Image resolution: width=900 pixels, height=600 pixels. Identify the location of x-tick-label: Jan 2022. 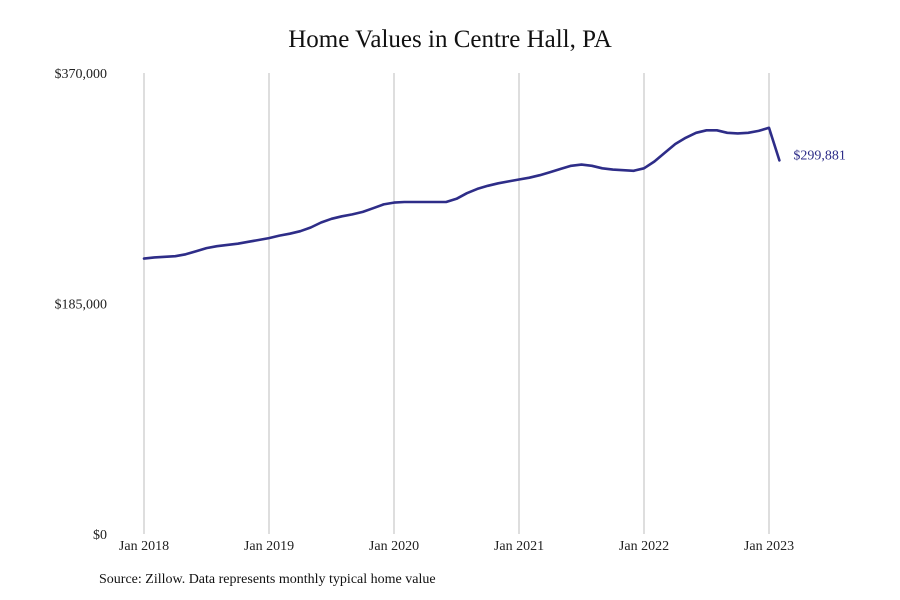
(644, 546).